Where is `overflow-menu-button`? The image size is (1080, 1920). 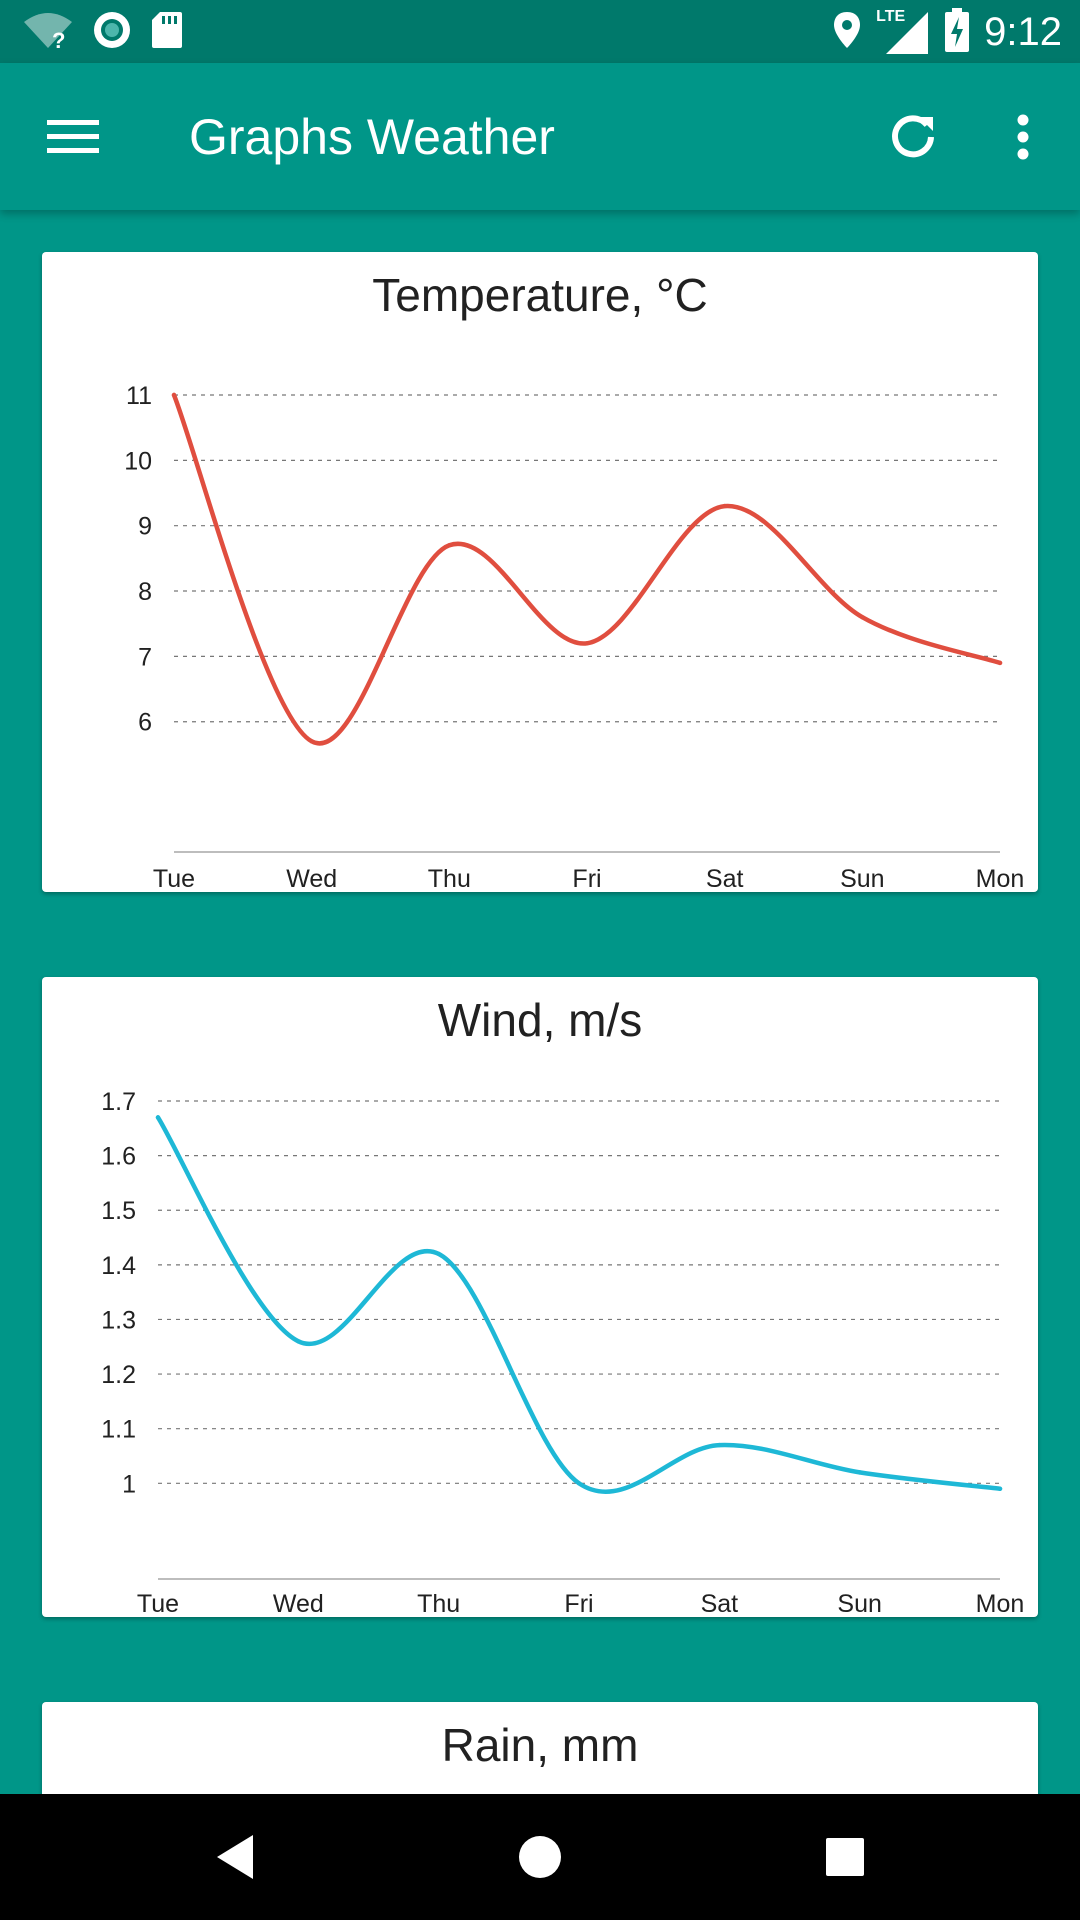 overflow-menu-button is located at coordinates (1023, 137).